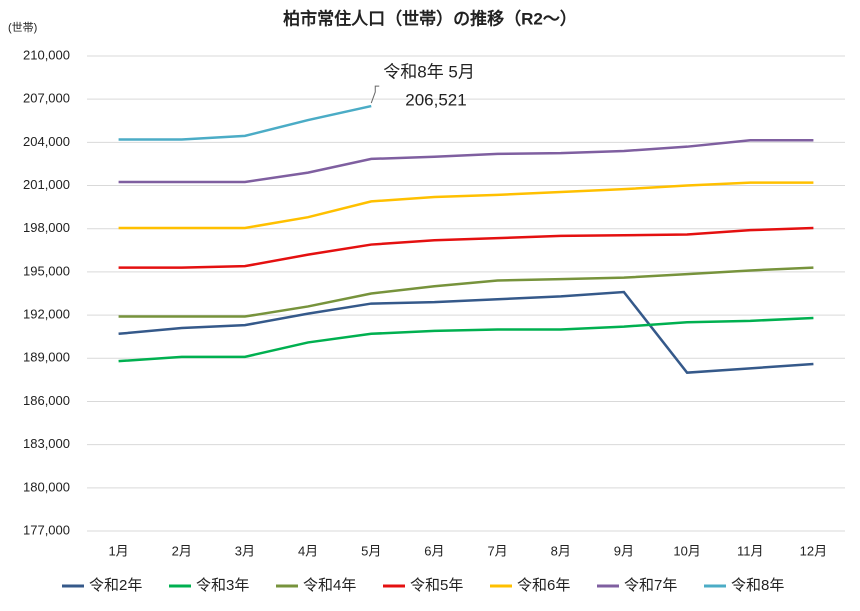  I want to click on x-tick-label: 5月, so click(371, 550).